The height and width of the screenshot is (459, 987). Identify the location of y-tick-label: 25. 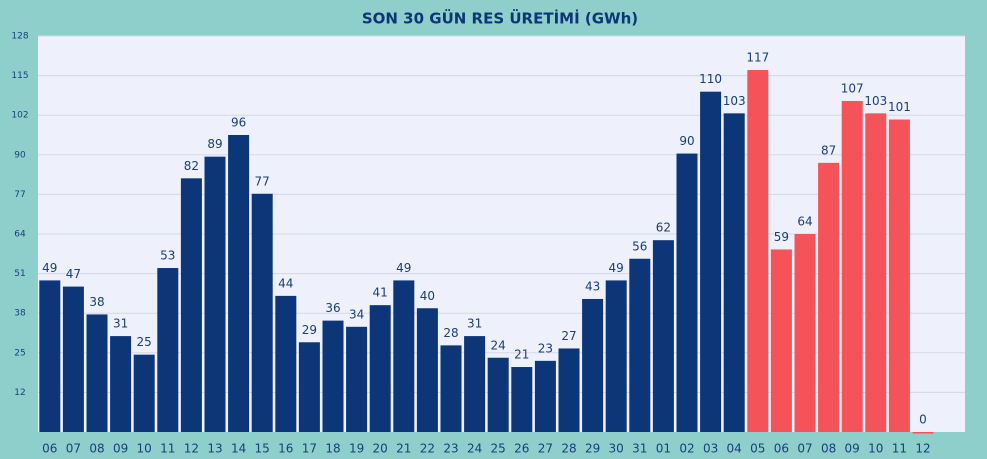
(19, 353).